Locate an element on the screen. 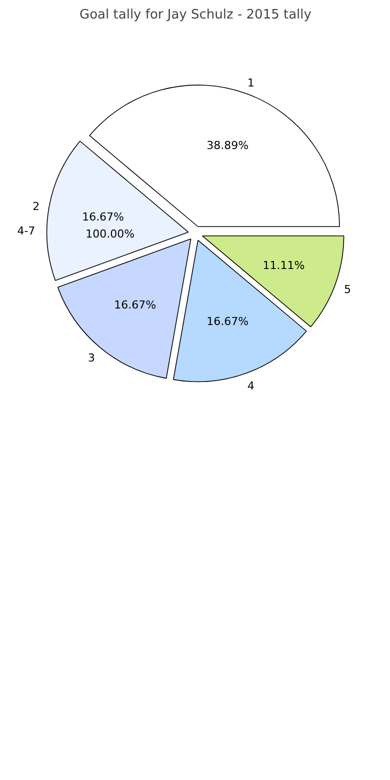 The height and width of the screenshot is (780, 390). text: 100.00% is located at coordinates (110, 234).